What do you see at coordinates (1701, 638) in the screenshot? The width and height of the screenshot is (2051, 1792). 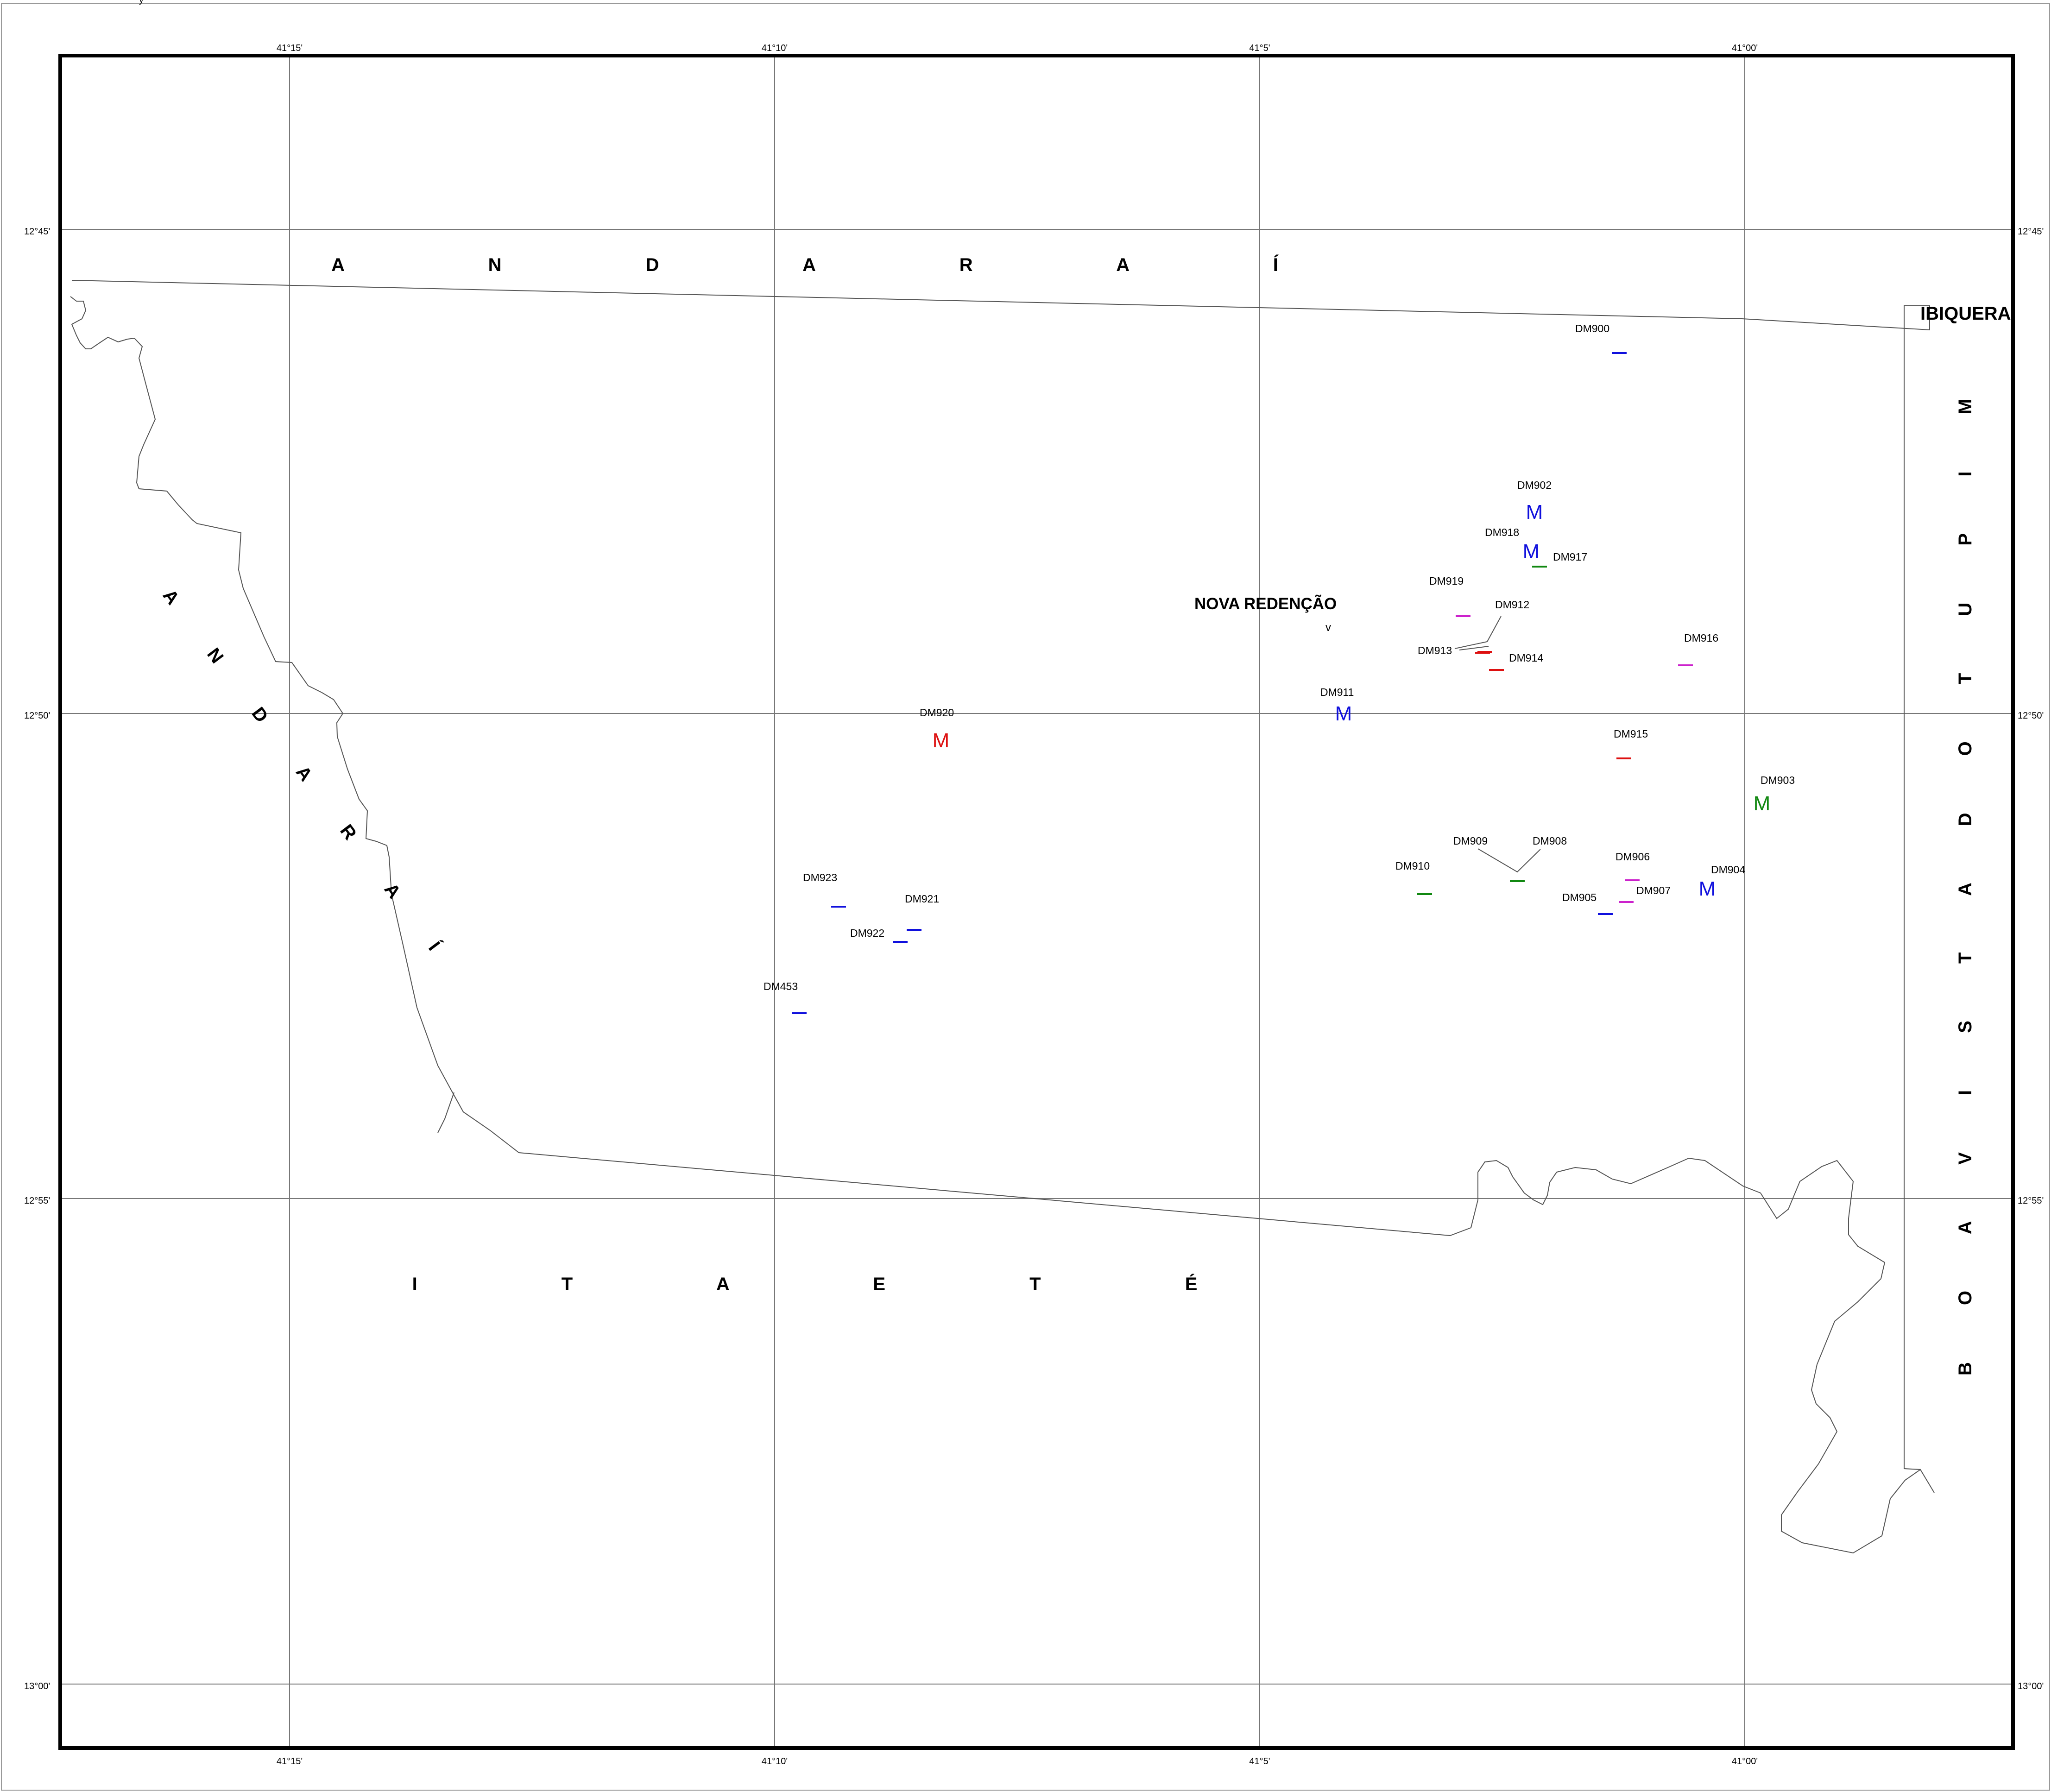 I see `site-label: DM916` at bounding box center [1701, 638].